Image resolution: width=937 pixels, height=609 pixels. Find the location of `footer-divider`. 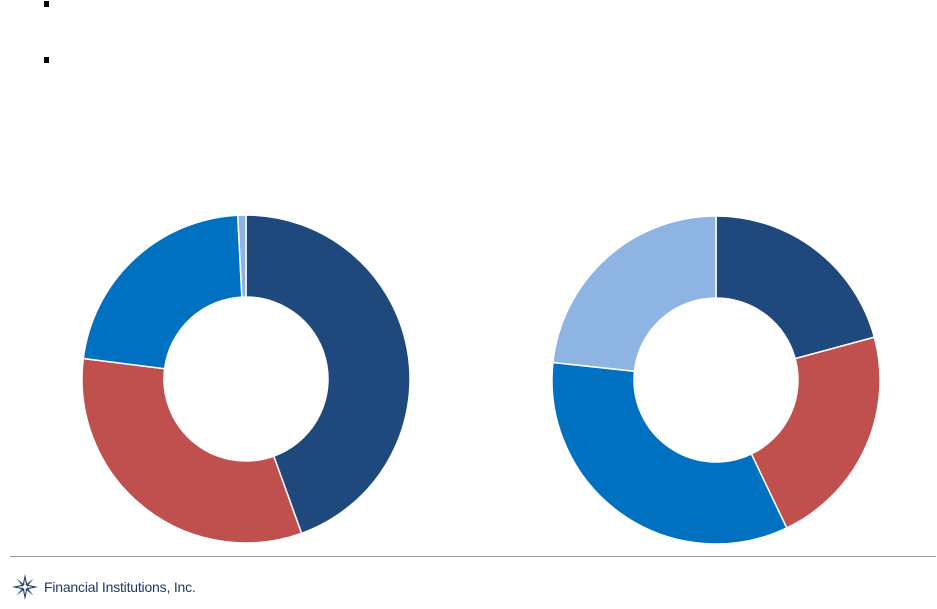

footer-divider is located at coordinates (473, 556).